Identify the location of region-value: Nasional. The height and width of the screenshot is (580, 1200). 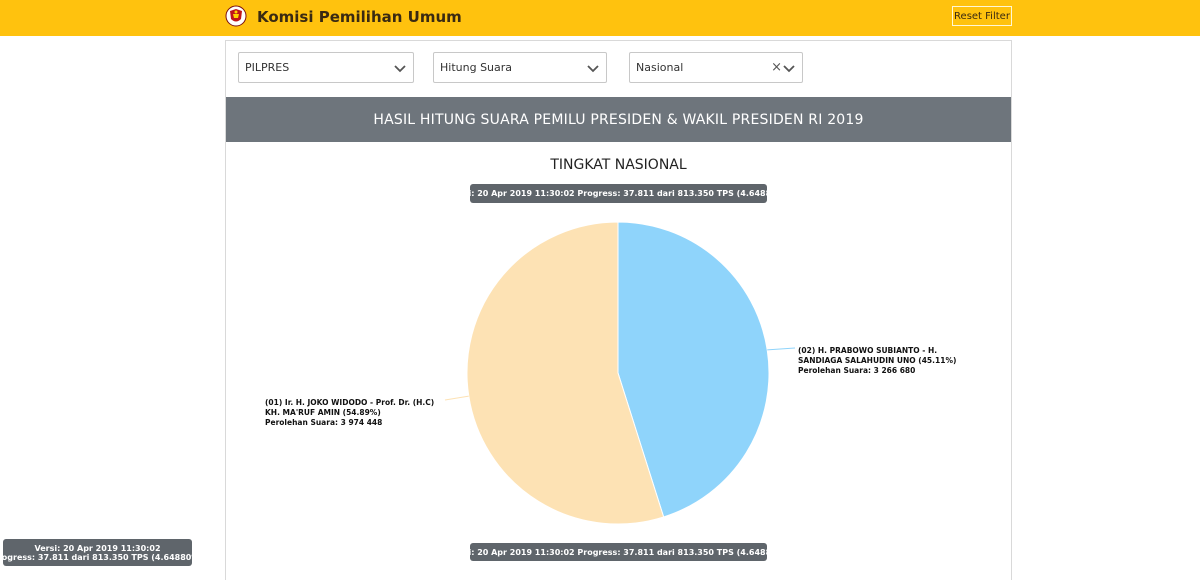
(660, 67).